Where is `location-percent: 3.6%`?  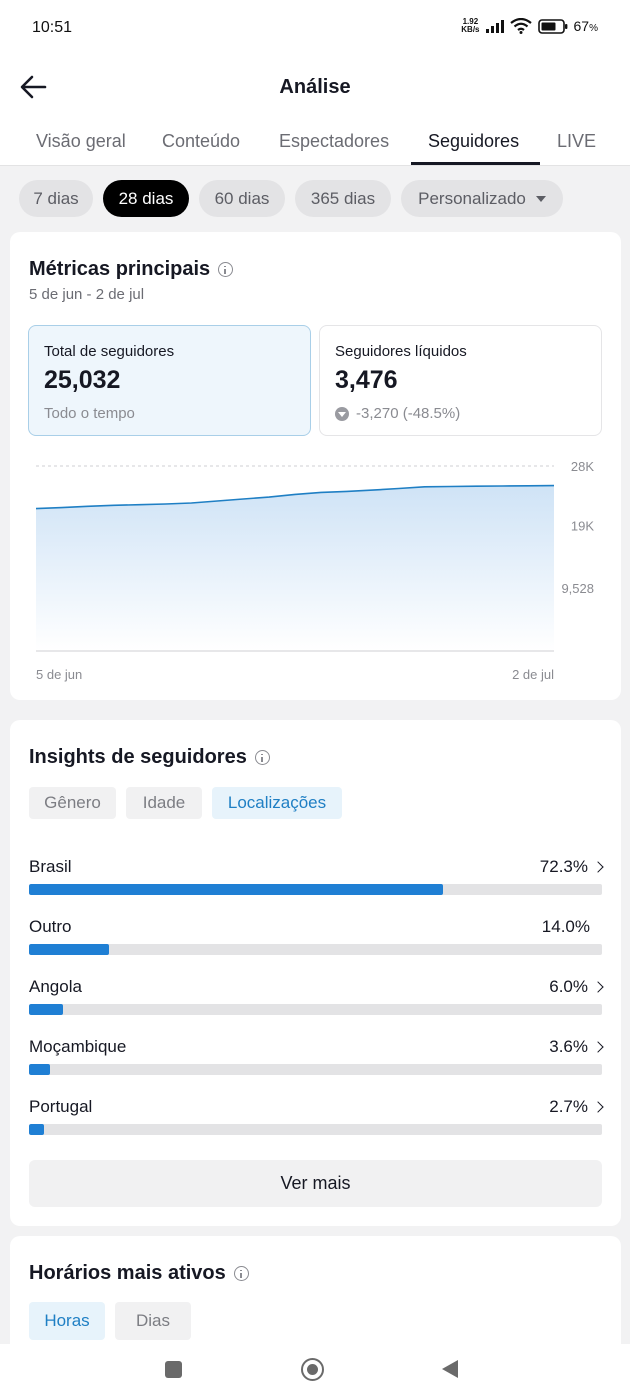
location-percent: 3.6% is located at coordinates (576, 1047).